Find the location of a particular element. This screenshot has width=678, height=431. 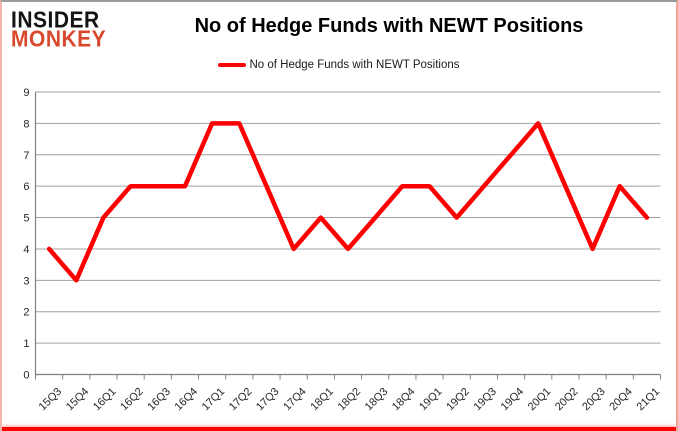

x-axis-label: 16Q2 is located at coordinates (132, 400).